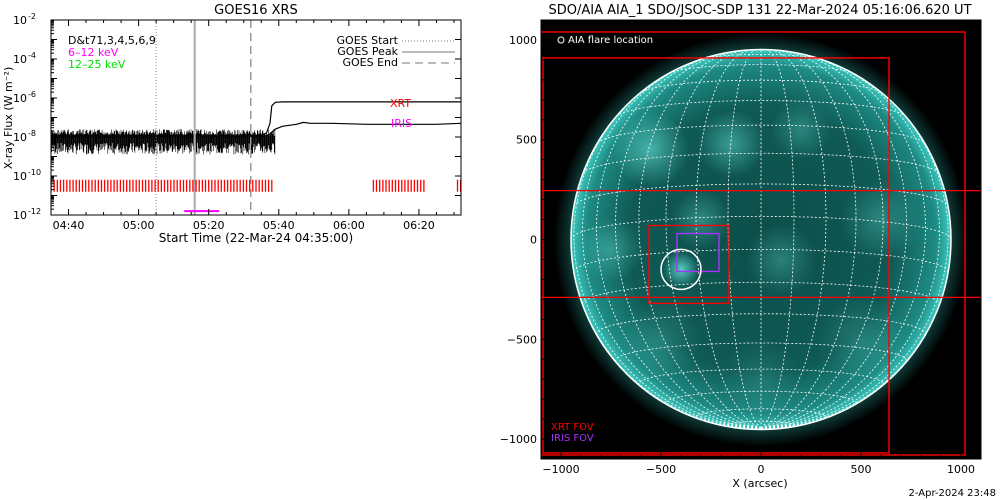  I want to click on goes-x-tick-label: 05:00, so click(139, 225).